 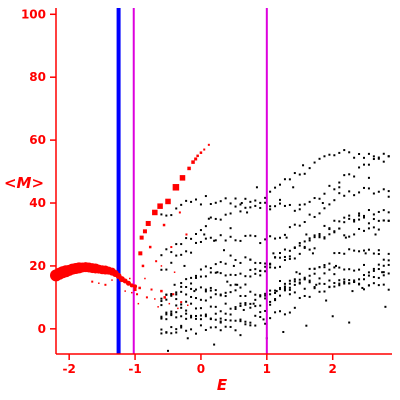 I want to click on y-tick-label: 40, so click(x=37, y=203).